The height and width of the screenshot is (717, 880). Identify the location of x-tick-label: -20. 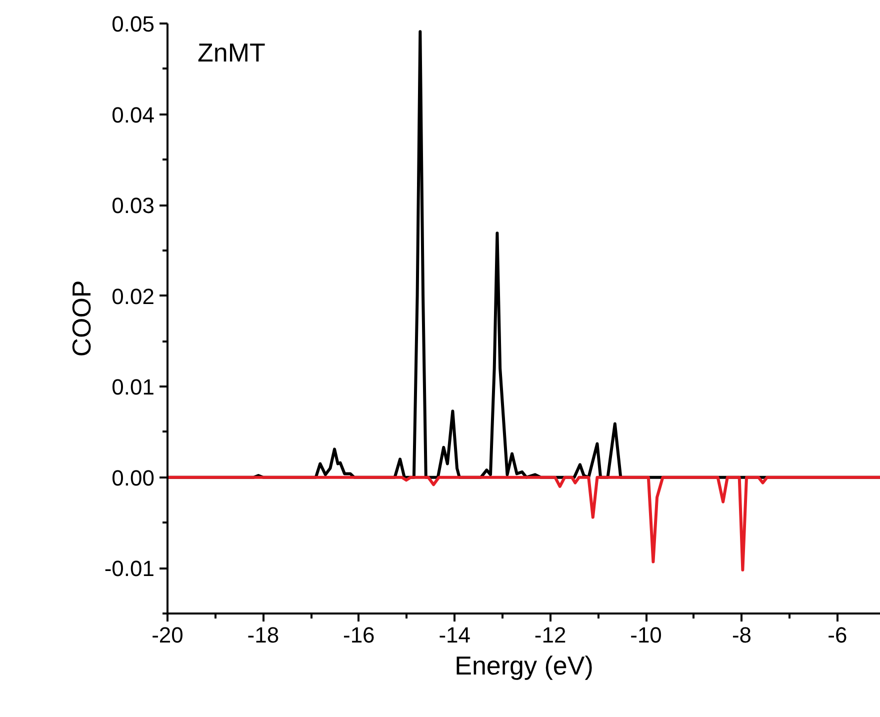
(168, 635).